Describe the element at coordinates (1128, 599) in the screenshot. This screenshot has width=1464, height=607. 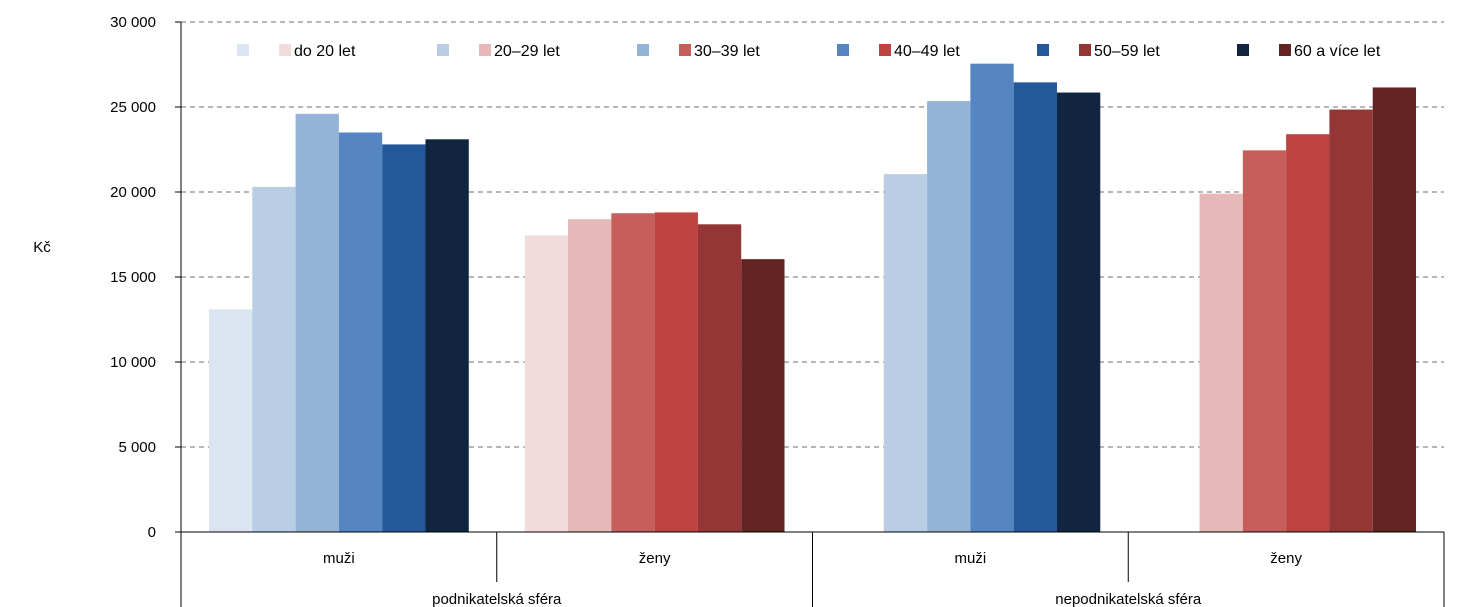
I see `x-group-label: nepodnikatelská sféra` at that location.